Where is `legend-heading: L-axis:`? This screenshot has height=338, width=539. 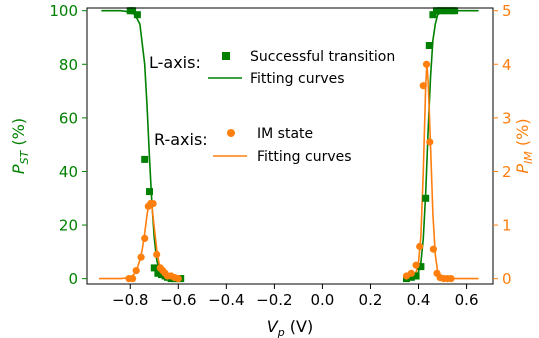
legend-heading: L-axis: is located at coordinates (175, 62).